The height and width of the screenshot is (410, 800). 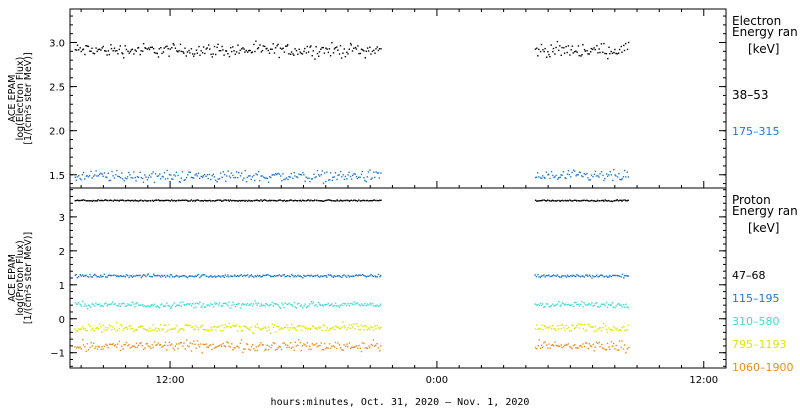 What do you see at coordinates (28, 278) in the screenshot?
I see `proton-y-axis-label-line: [1/(cm²s ster MeV)]` at bounding box center [28, 278].